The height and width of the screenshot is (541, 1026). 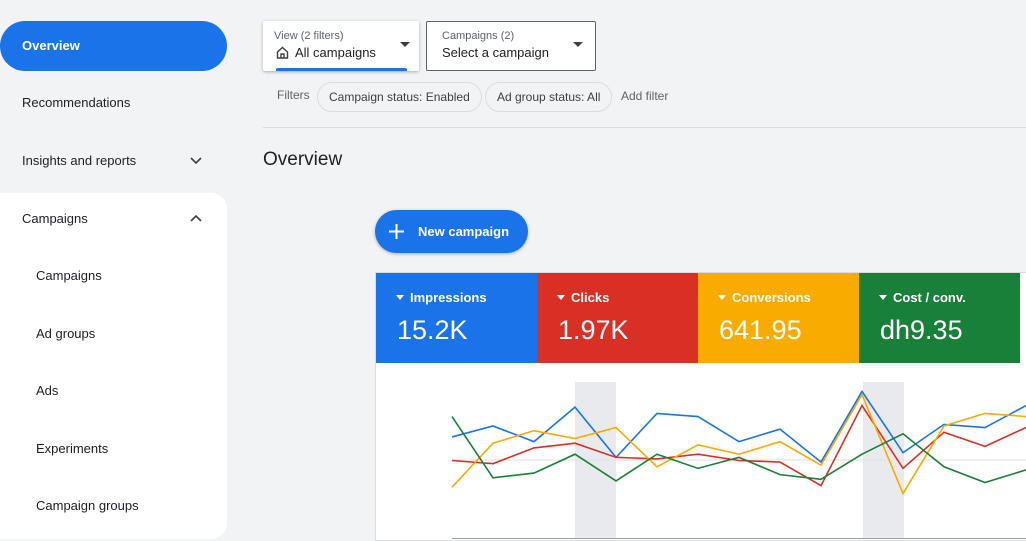 What do you see at coordinates (922, 297) in the screenshot?
I see `metric-name: Cost / conv.` at bounding box center [922, 297].